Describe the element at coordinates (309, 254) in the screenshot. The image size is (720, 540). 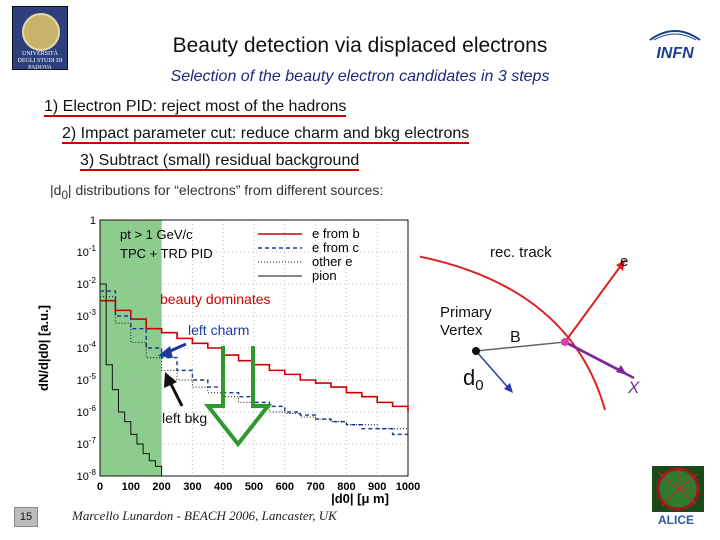
I see `plot-legend: e from b e from c other e pion` at that location.